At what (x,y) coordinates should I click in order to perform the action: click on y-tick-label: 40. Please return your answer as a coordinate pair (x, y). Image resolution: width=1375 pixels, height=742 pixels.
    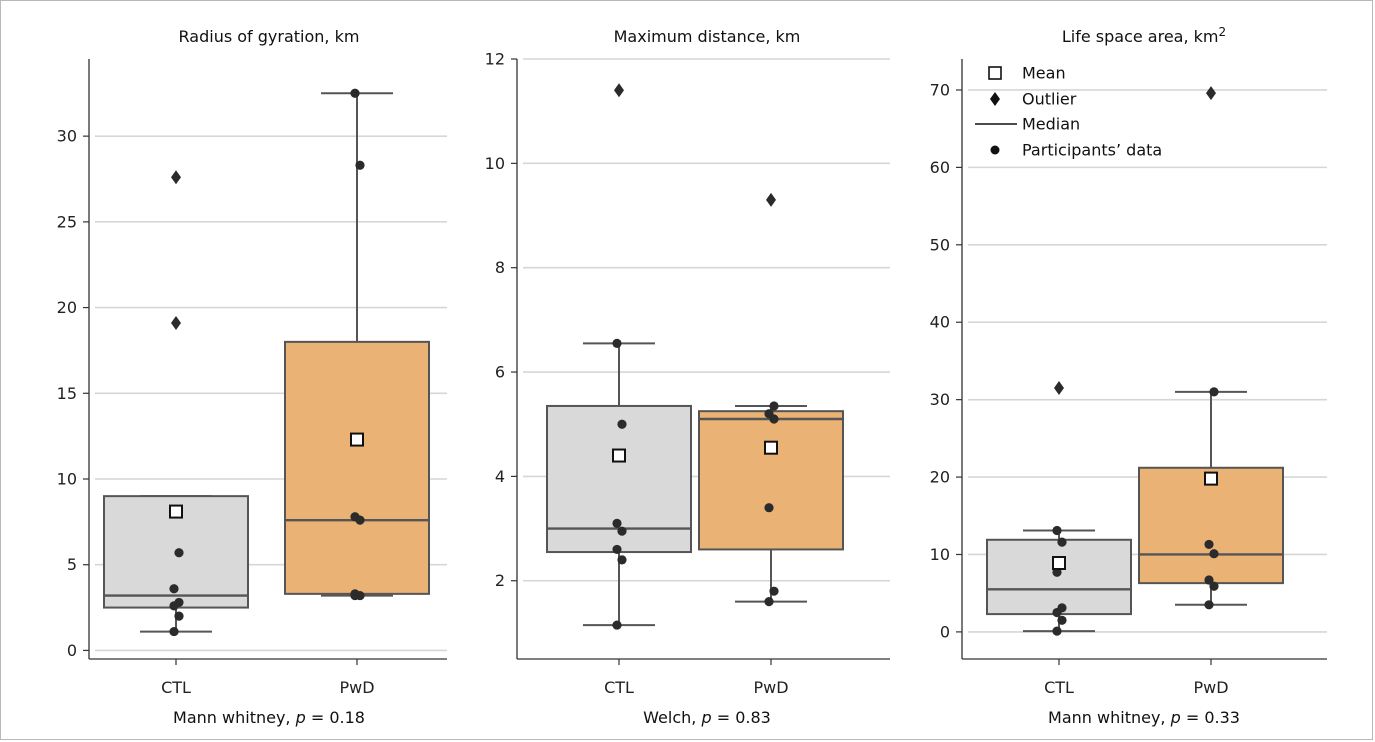
    Looking at the image, I should click on (940, 322).